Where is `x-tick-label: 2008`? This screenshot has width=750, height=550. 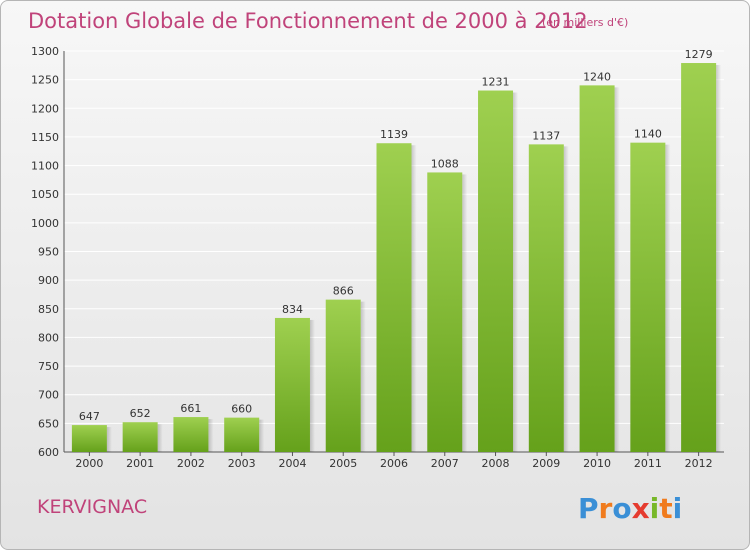
x-tick-label: 2008 is located at coordinates (496, 463).